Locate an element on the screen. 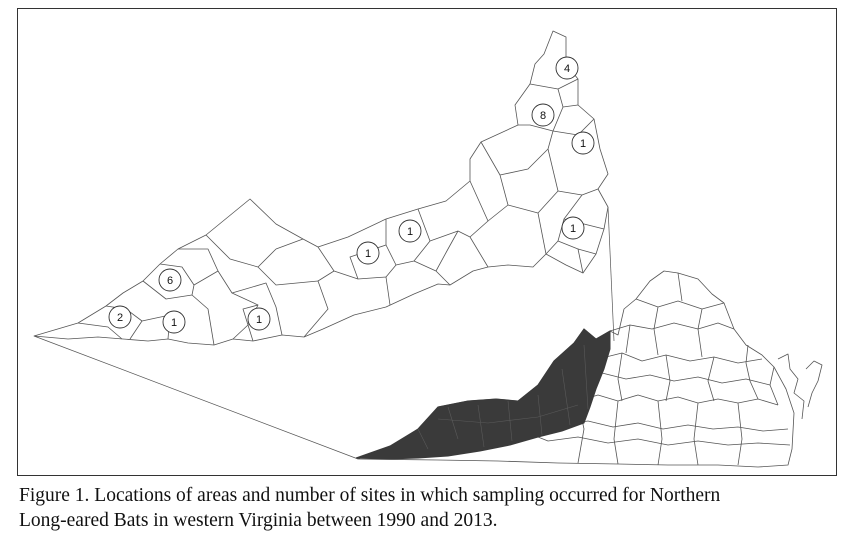  county-count-g: 6 is located at coordinates (170, 280).